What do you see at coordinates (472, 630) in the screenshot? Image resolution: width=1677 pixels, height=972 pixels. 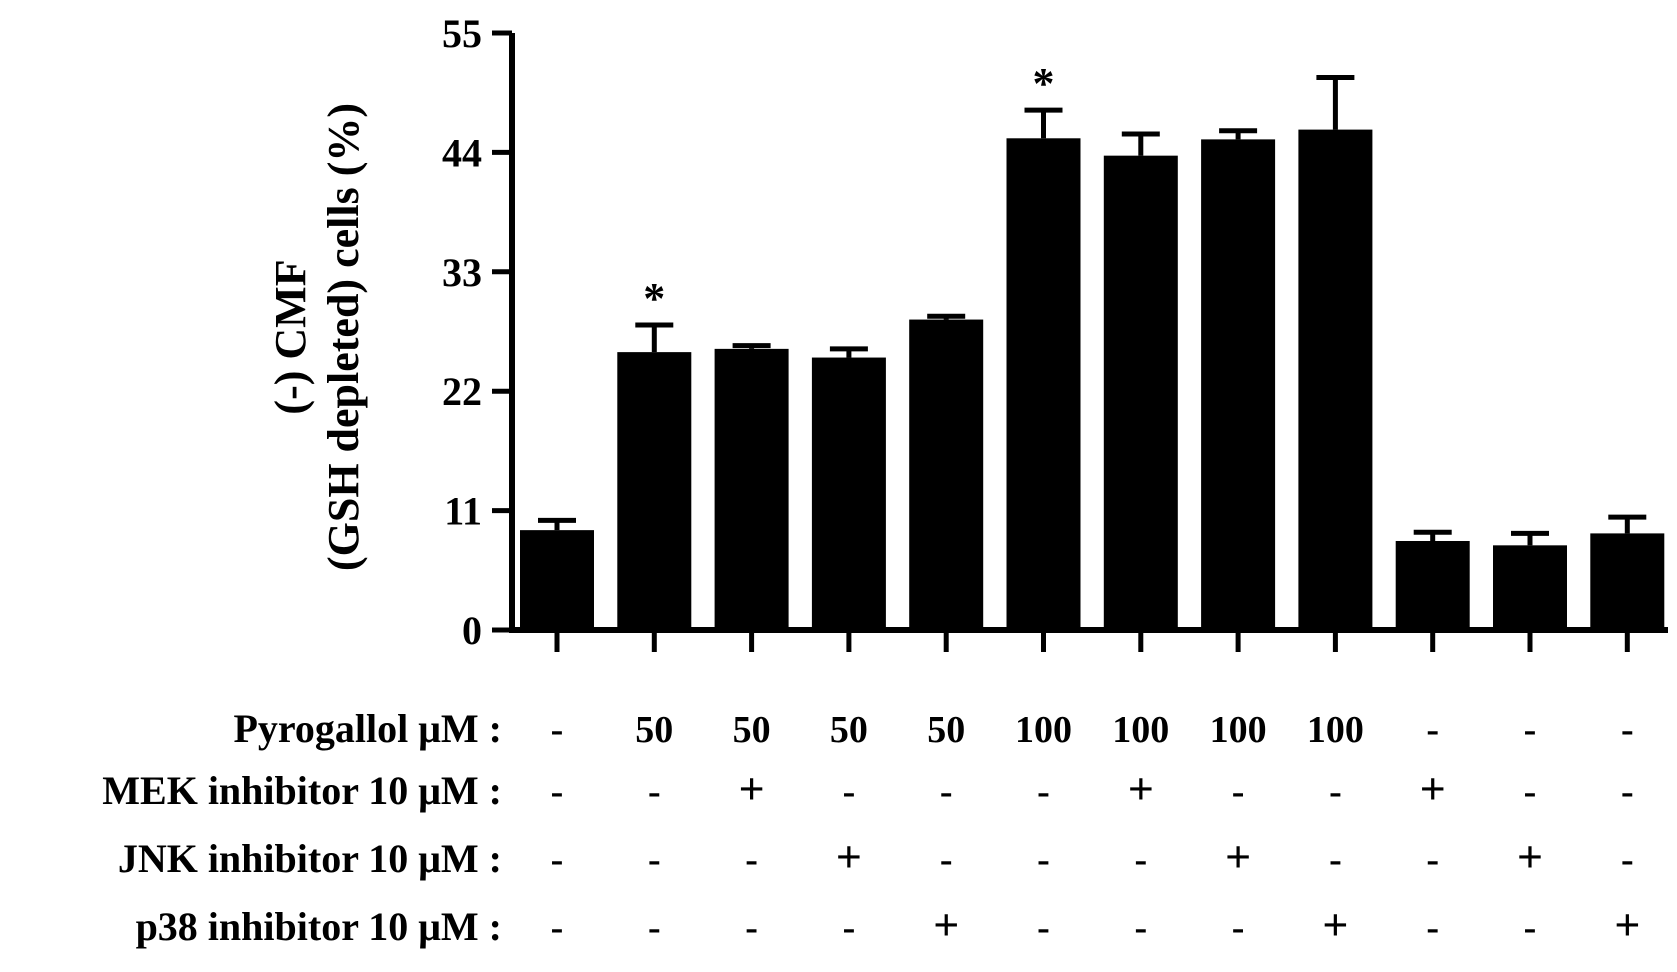 I see `y-tick-label: 0` at bounding box center [472, 630].